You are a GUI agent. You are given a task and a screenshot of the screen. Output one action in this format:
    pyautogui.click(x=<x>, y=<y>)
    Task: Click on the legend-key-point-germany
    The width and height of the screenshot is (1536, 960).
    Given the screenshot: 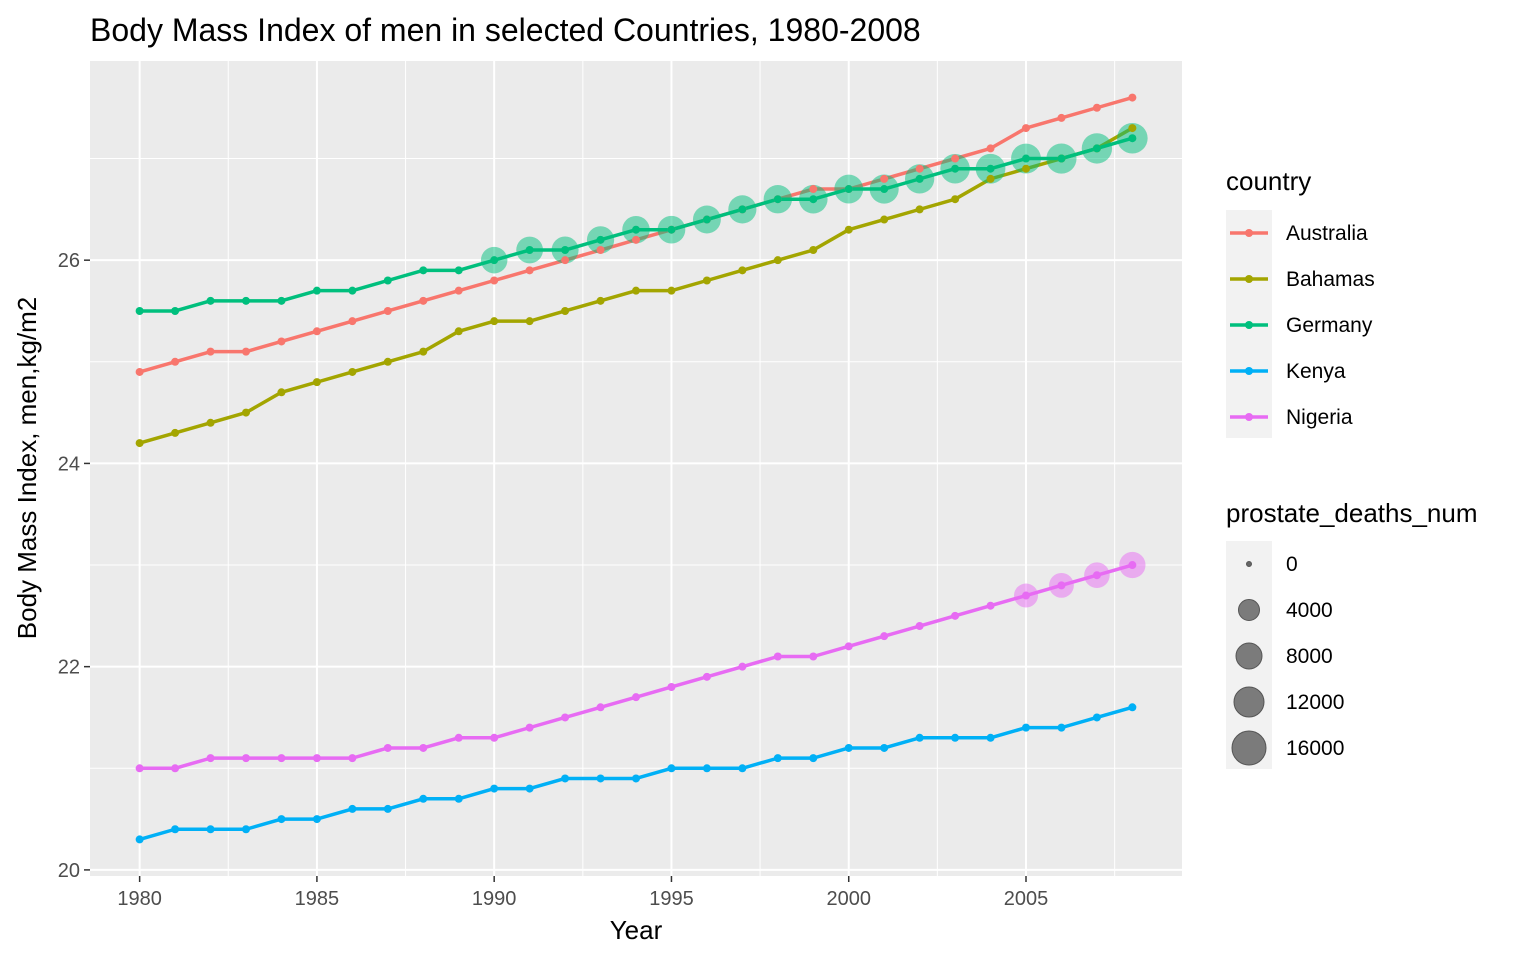 What is the action you would take?
    pyautogui.click(x=1249, y=325)
    